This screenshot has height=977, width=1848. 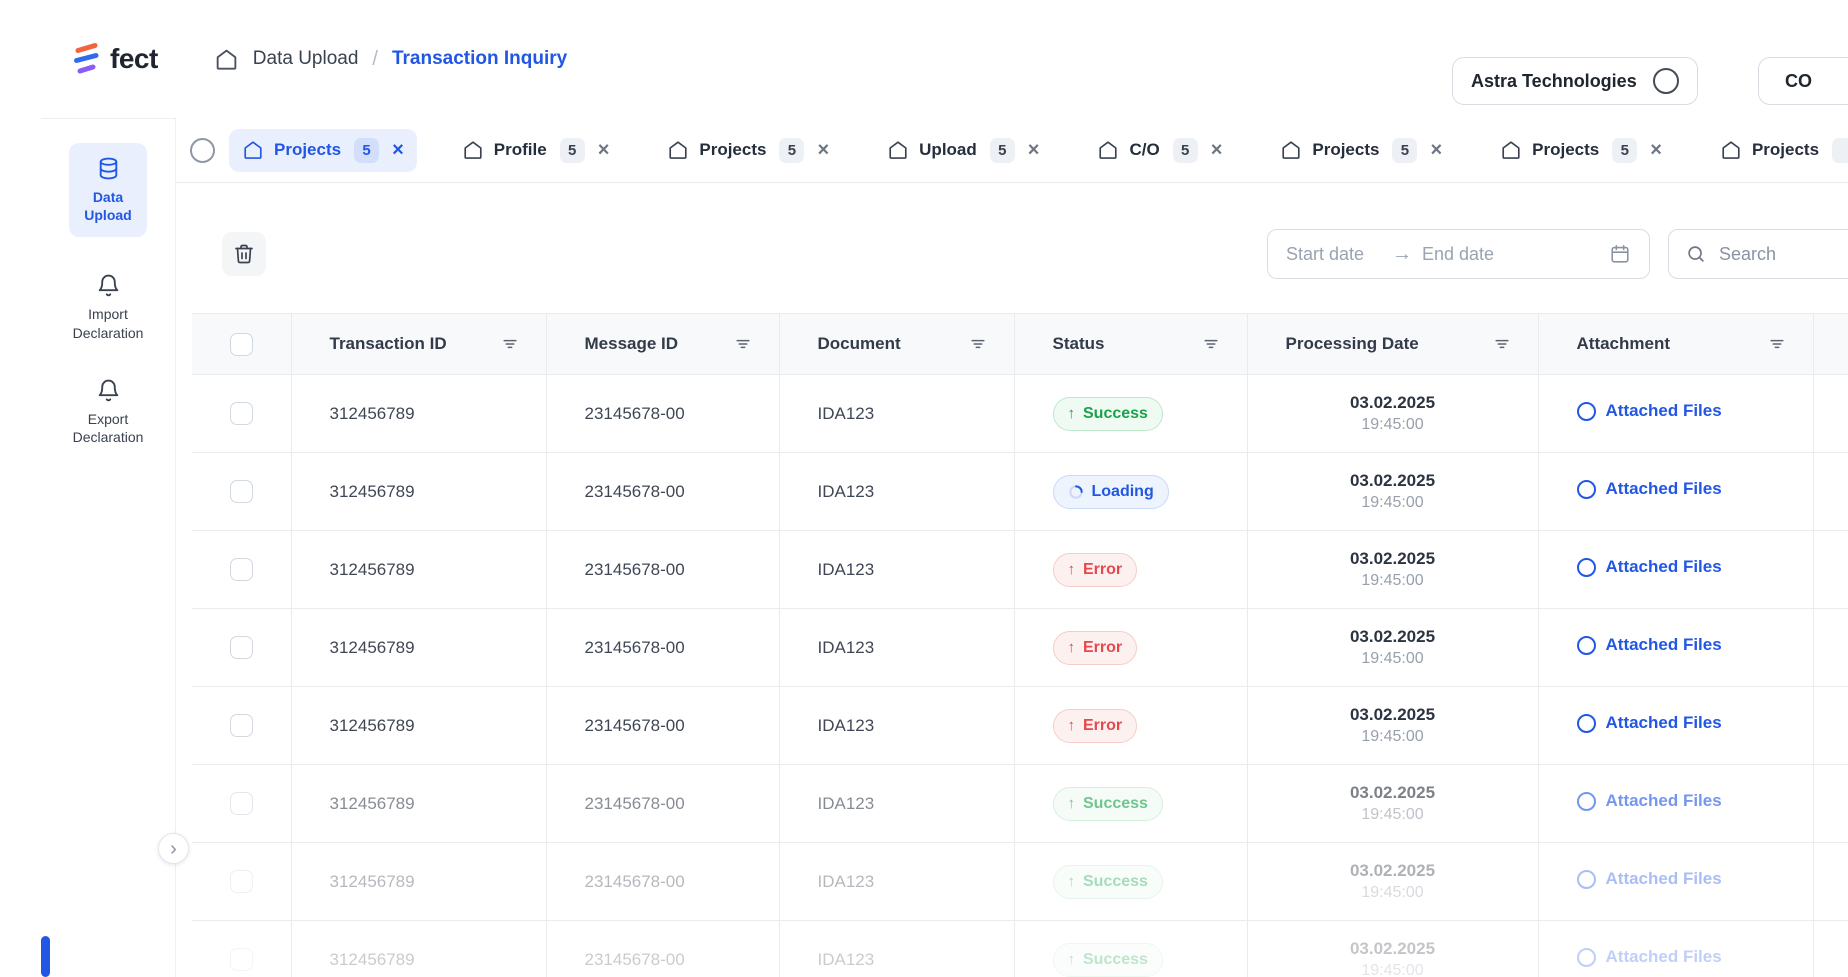 I want to click on tab-count-badge: 5, so click(x=1625, y=150).